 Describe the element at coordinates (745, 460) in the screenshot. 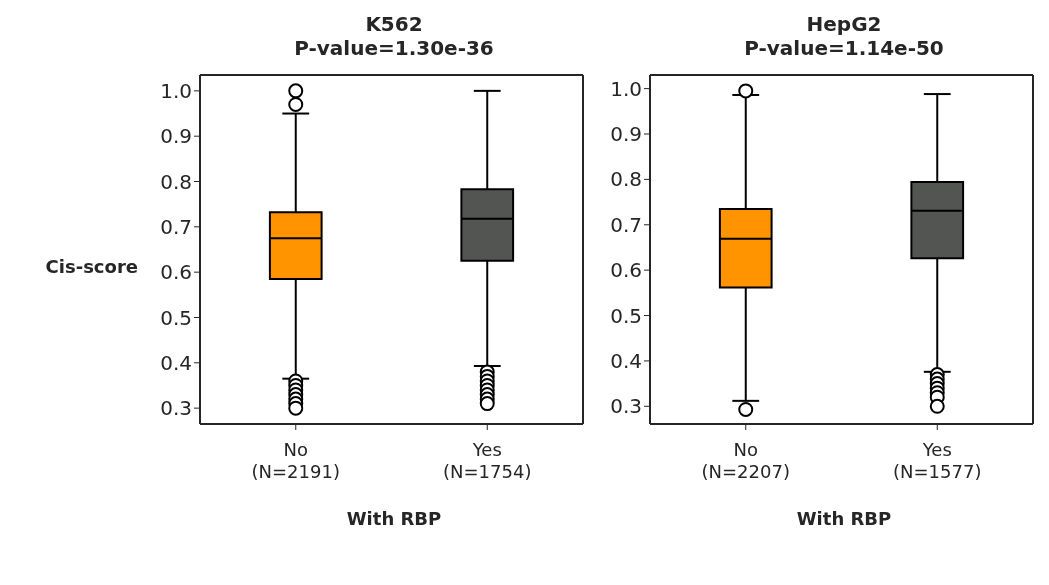

I see `x-tick-label: No (N=2207)` at that location.